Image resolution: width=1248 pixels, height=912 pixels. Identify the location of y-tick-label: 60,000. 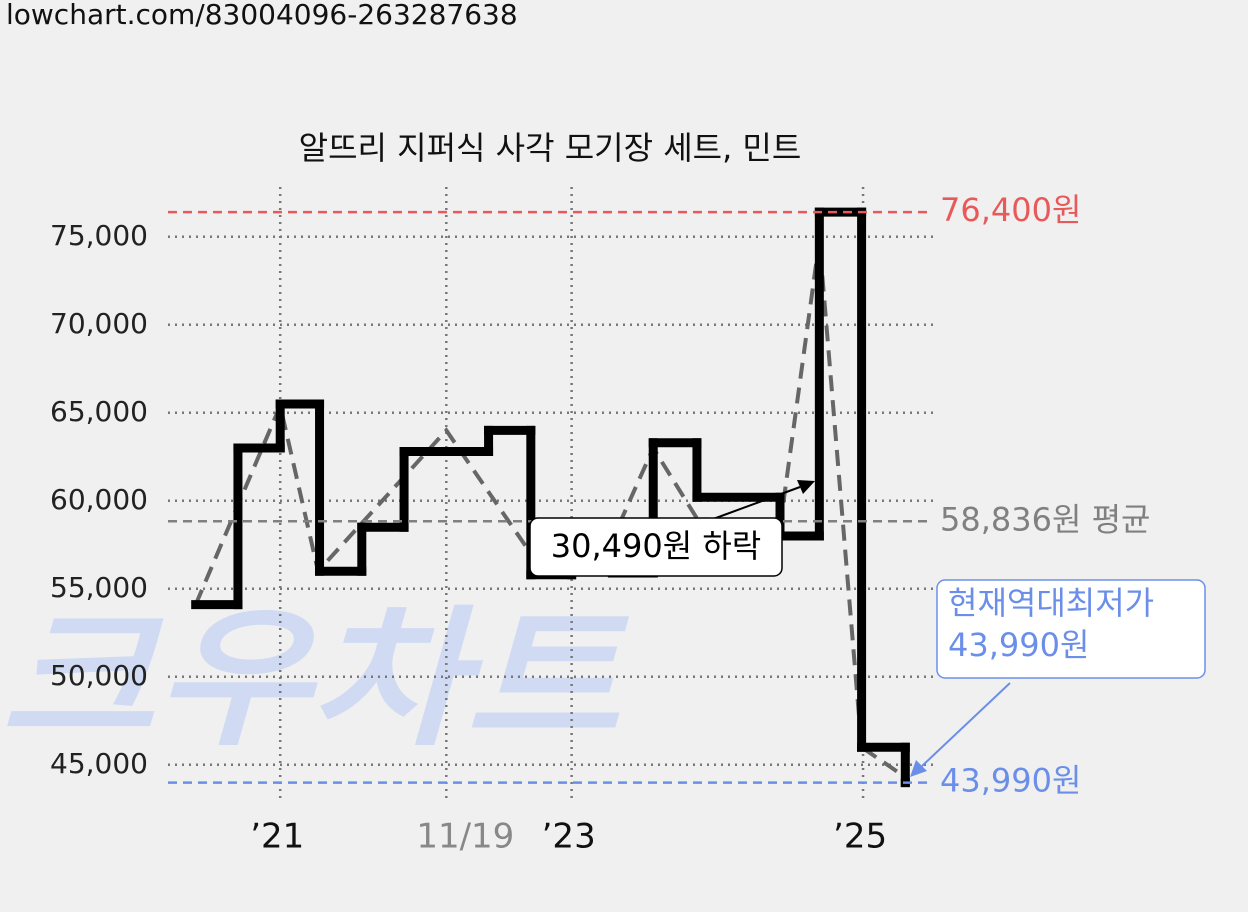
(99, 499).